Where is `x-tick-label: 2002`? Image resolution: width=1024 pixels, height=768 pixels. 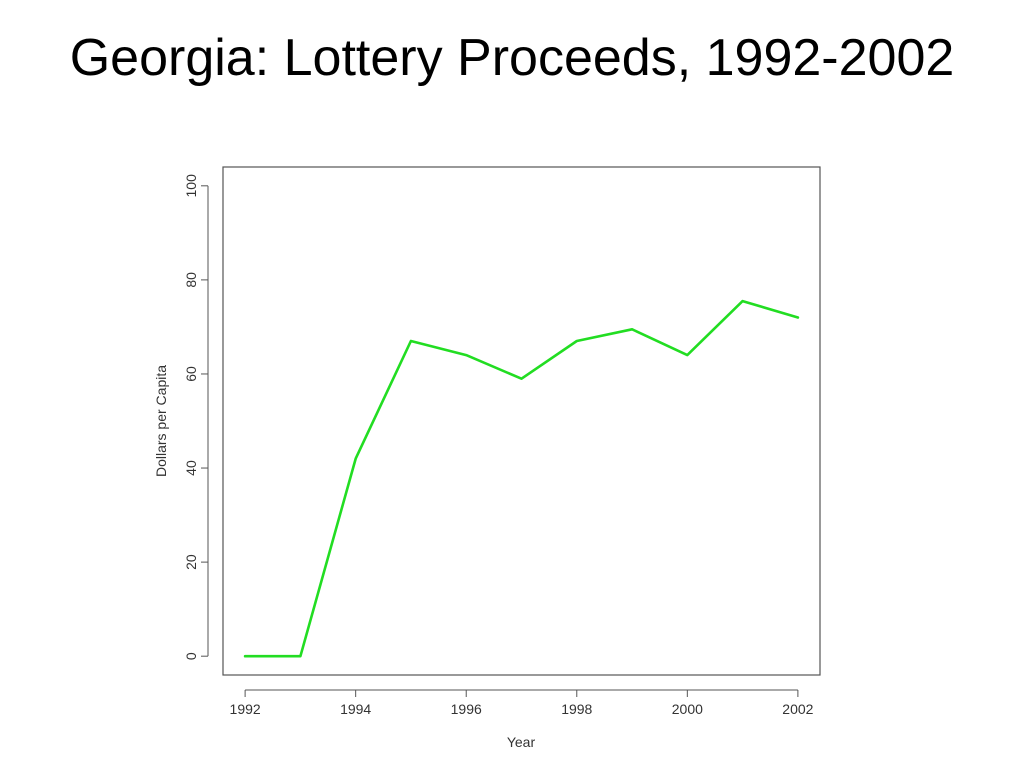 x-tick-label: 2002 is located at coordinates (797, 709).